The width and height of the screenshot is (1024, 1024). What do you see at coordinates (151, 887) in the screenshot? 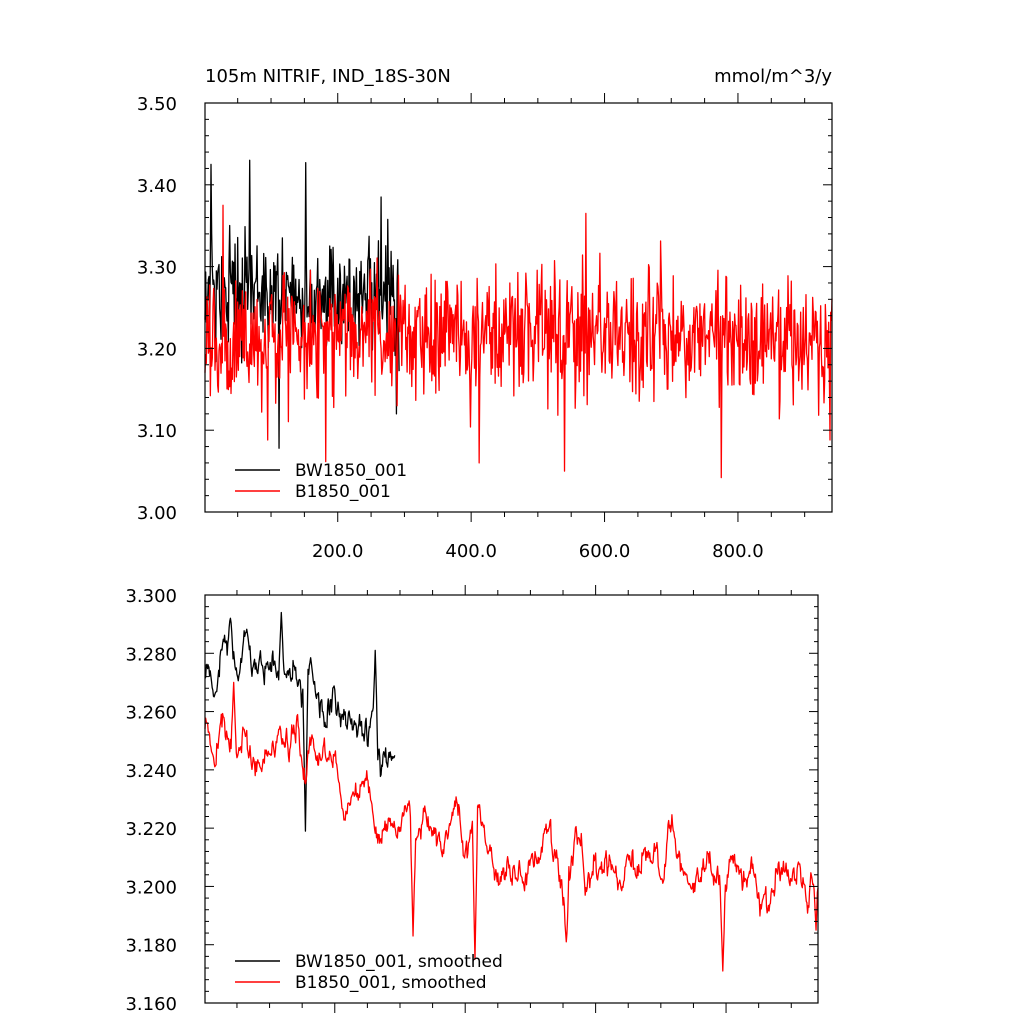
I see `y-tick-label: 3.200` at bounding box center [151, 887].